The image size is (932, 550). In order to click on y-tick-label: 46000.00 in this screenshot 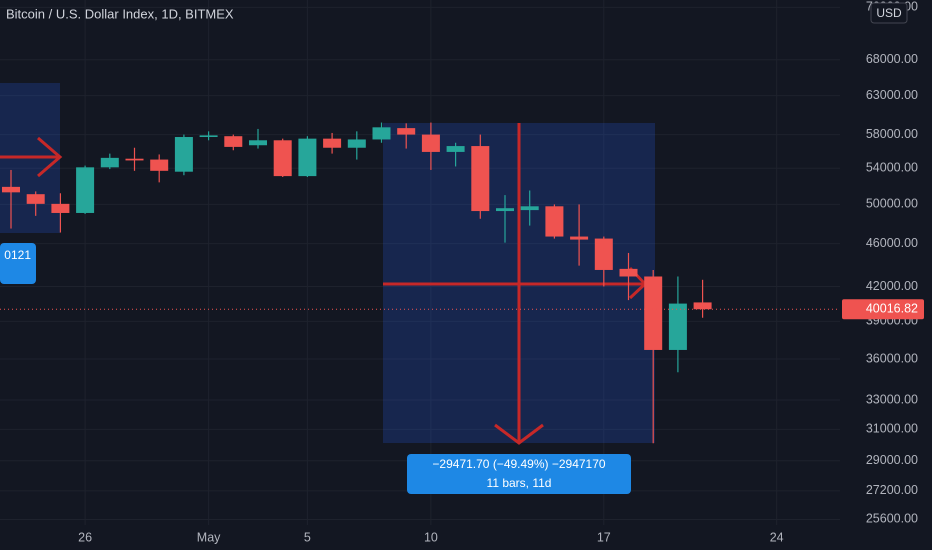, I will do `click(892, 243)`.